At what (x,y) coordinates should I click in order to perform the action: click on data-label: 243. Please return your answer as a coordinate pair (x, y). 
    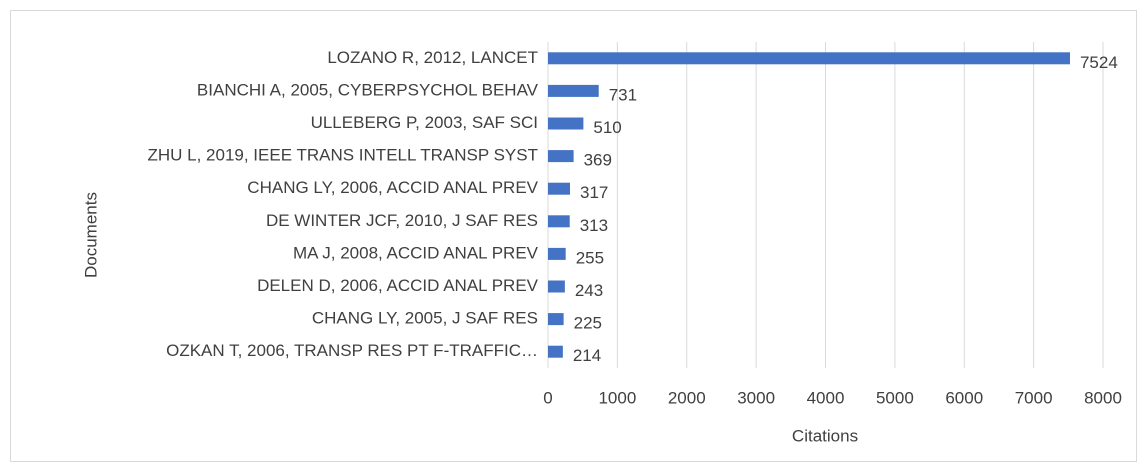
    Looking at the image, I should click on (589, 290).